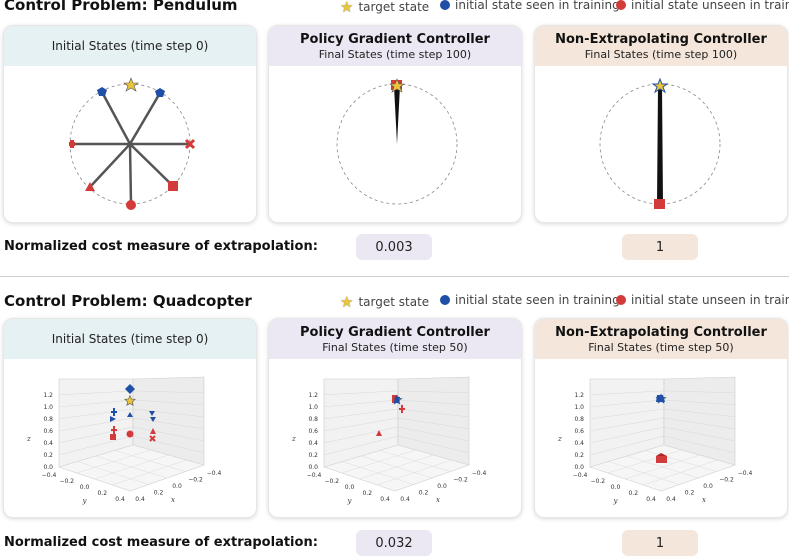 Image resolution: width=789 pixels, height=556 pixels. I want to click on unseen-square-marker, so click(113, 437).